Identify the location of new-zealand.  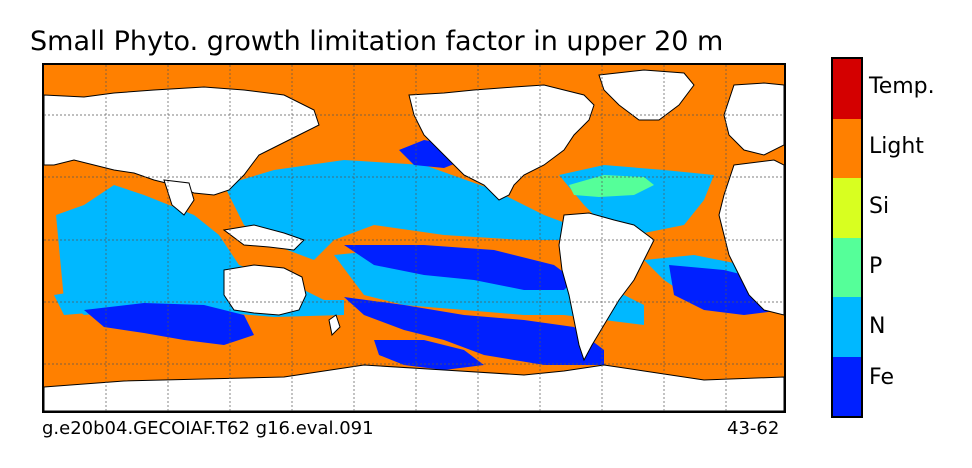
(334, 325).